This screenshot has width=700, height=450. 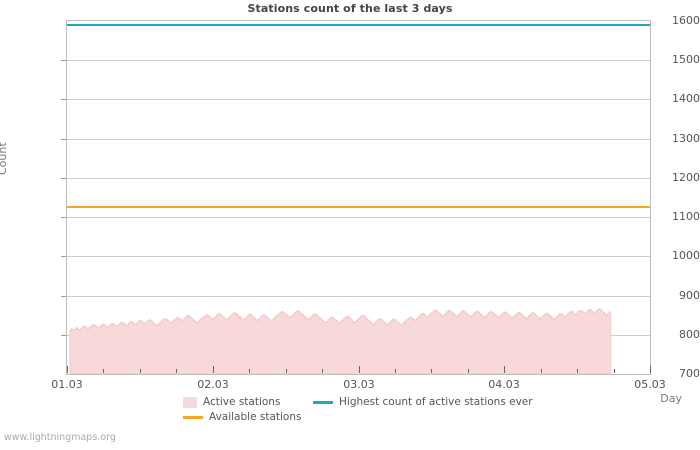 I want to click on x-tick-label-03.03: 03.03, so click(x=359, y=384).